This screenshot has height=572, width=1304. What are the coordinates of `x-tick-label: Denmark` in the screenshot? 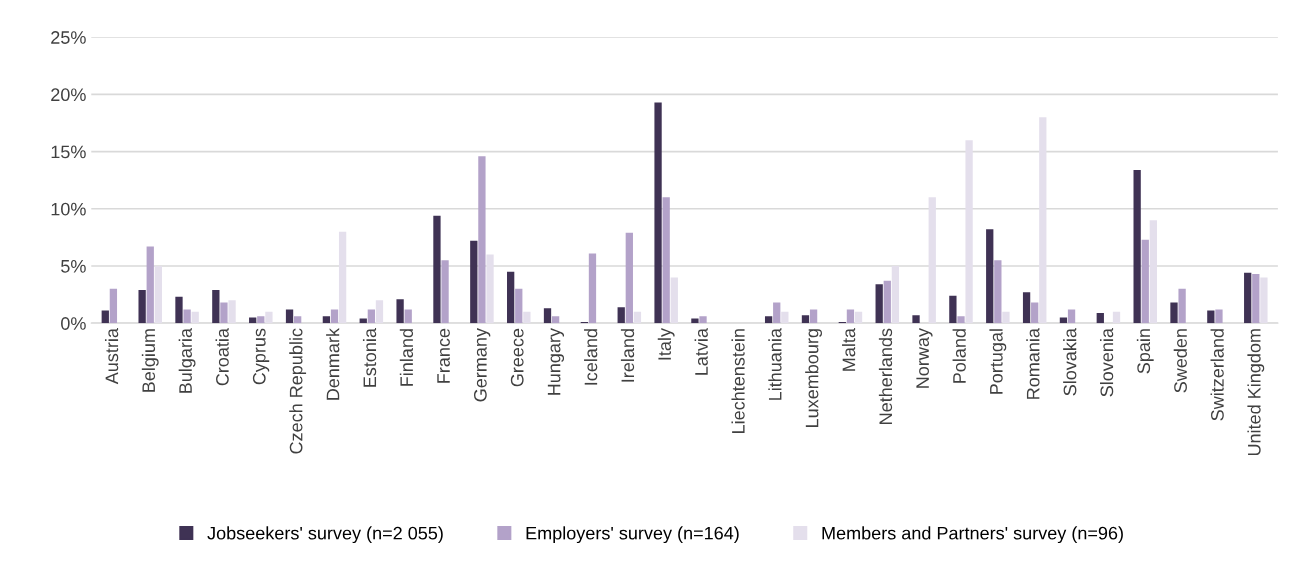 It's located at (333, 364).